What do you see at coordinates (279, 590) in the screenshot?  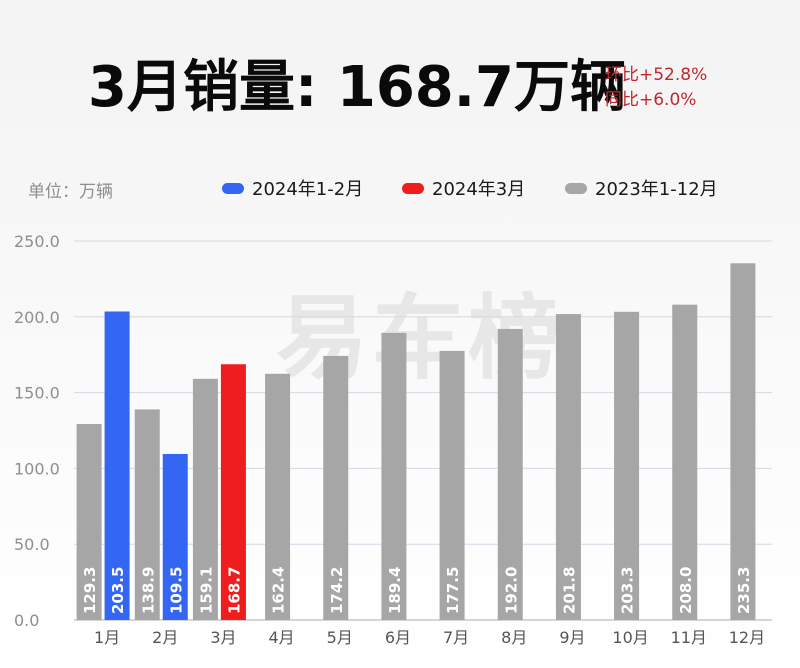 I see `data-label: 162.4` at bounding box center [279, 590].